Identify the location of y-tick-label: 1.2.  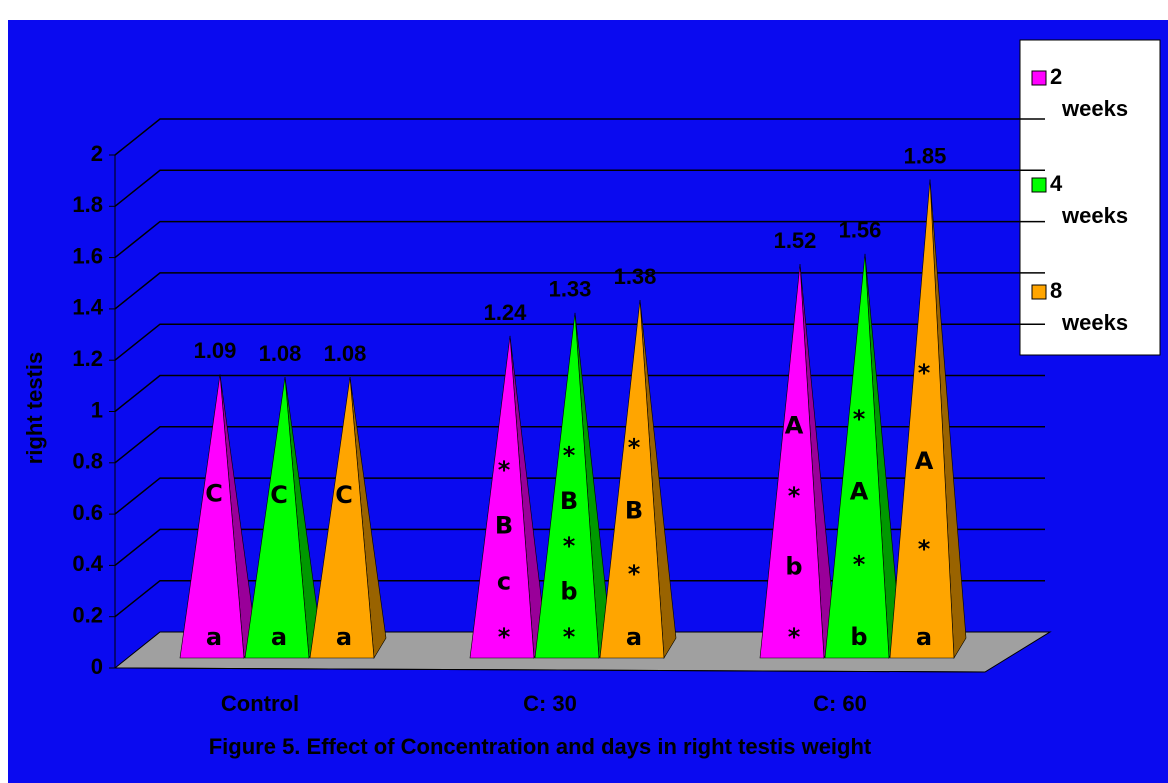
(87, 358).